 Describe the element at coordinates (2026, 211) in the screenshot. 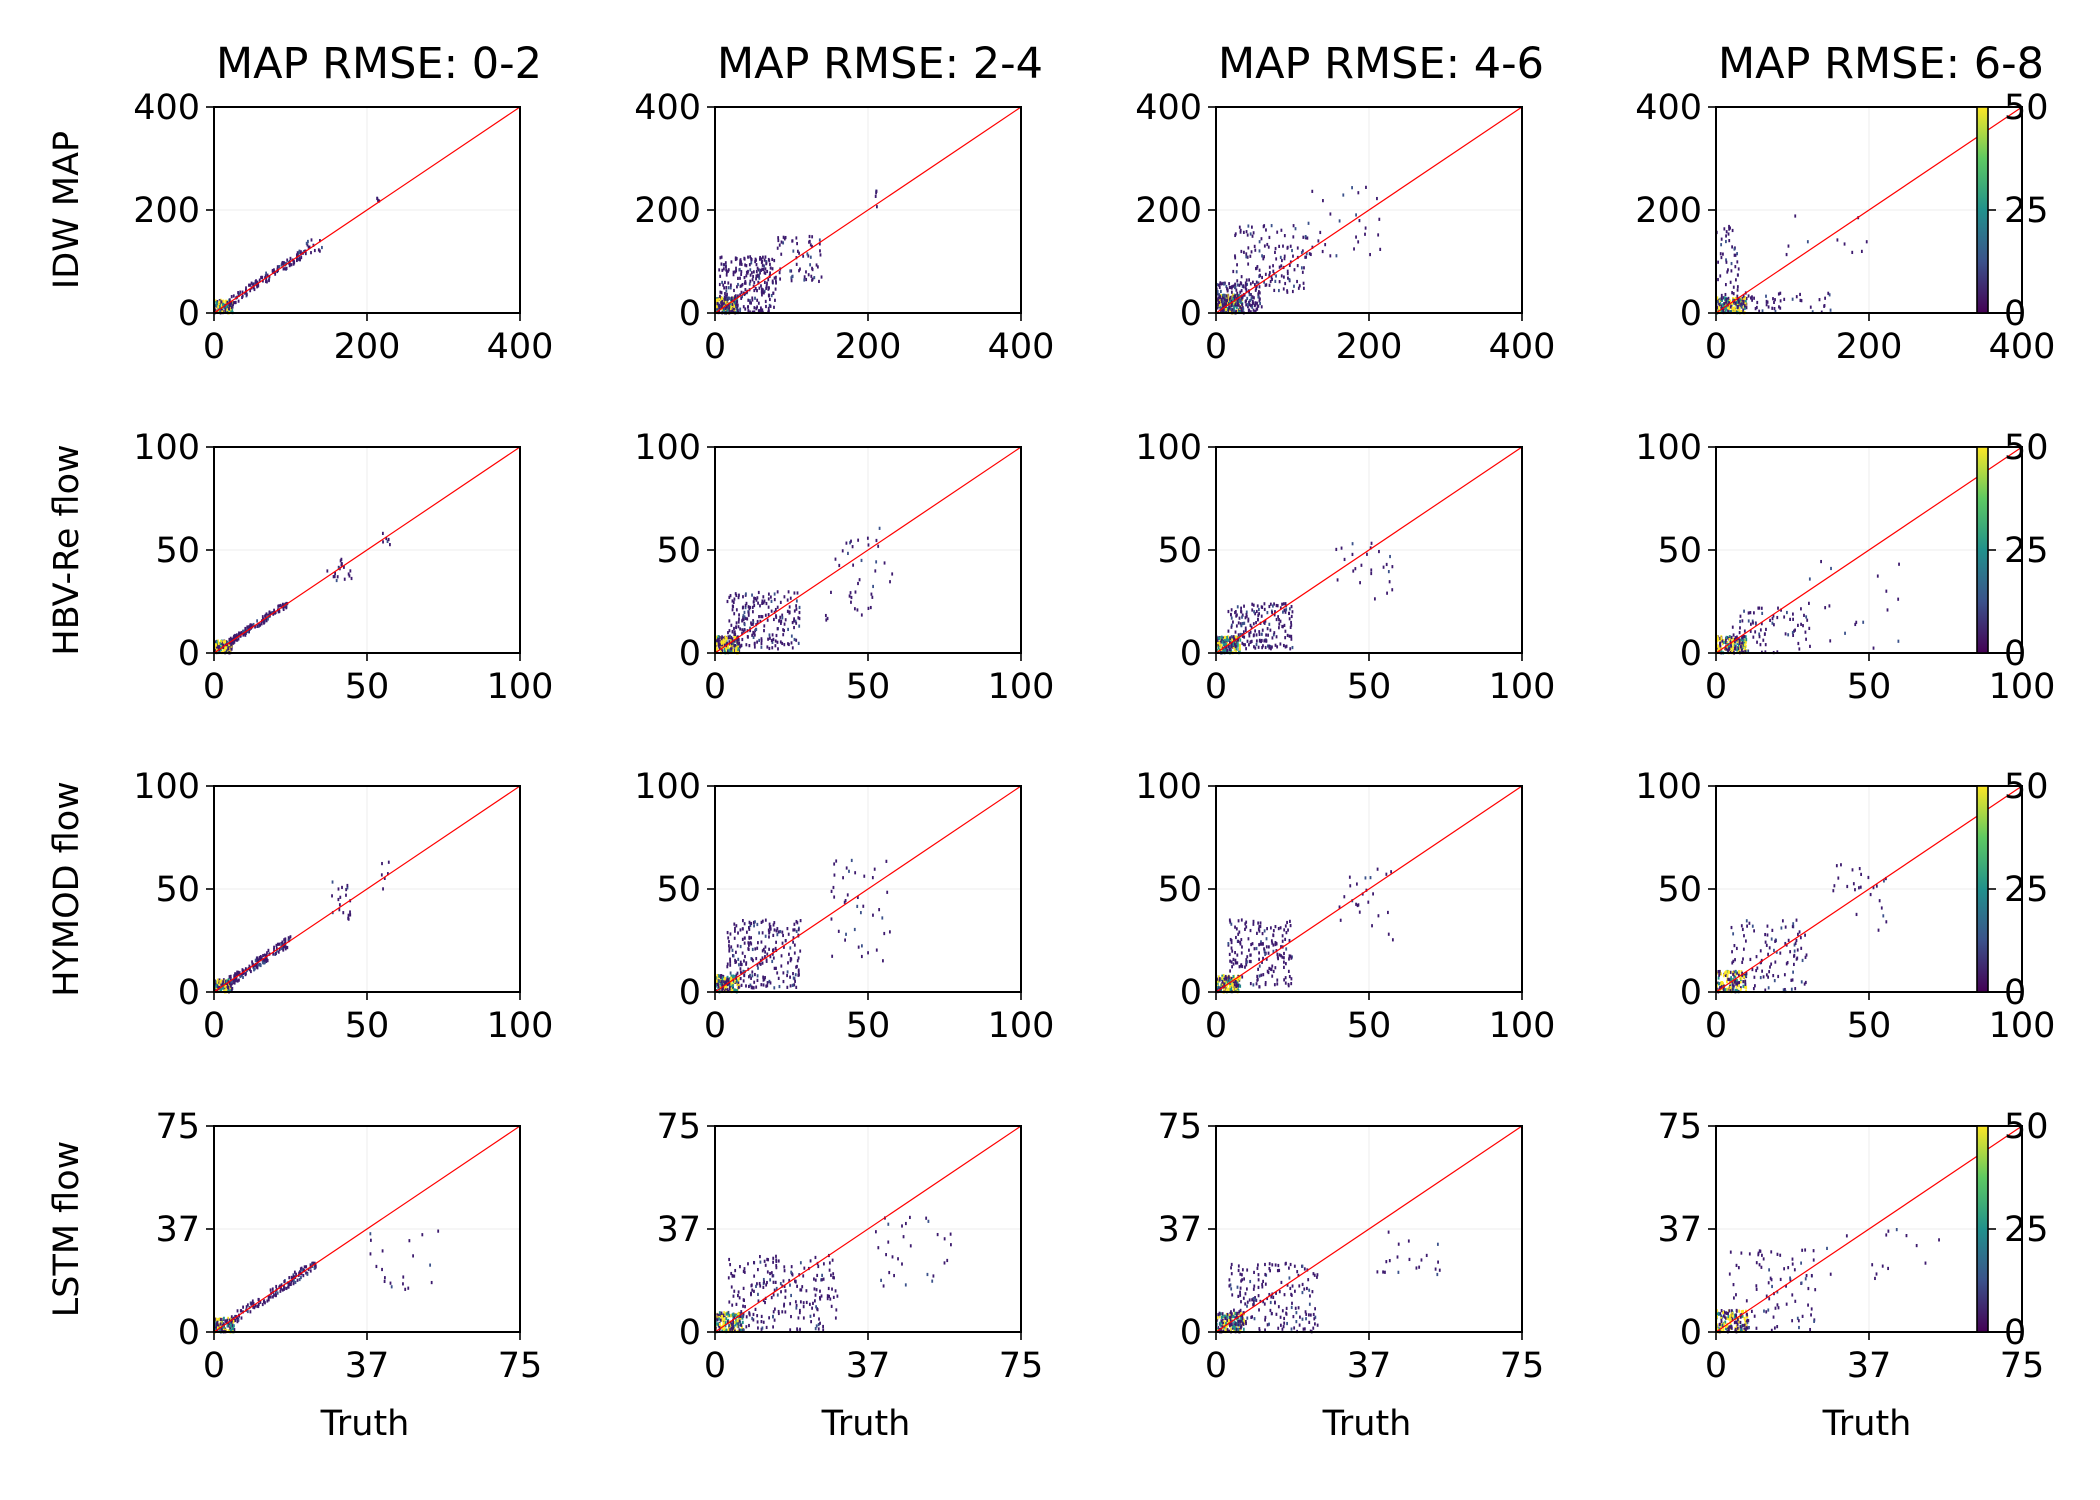

I see `colorbar-tick-label: 25` at that location.